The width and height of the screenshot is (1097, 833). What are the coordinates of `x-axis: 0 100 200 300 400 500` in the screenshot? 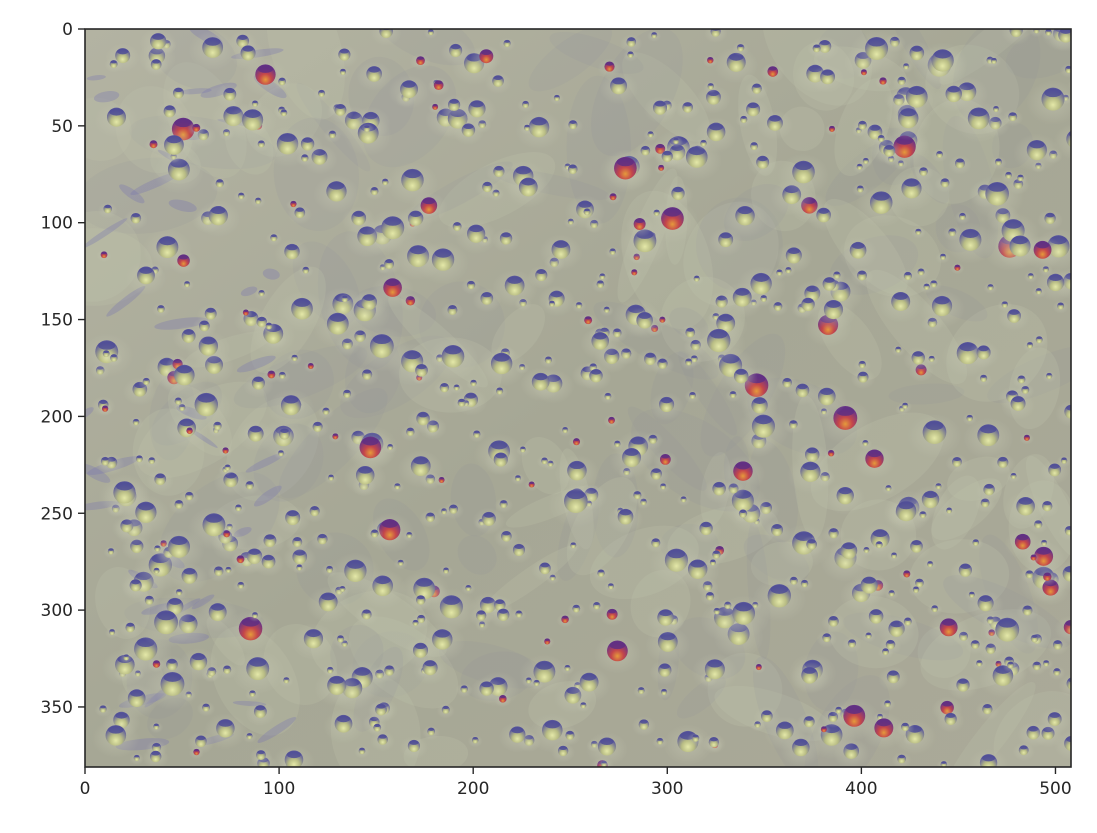 It's located at (576, 783).